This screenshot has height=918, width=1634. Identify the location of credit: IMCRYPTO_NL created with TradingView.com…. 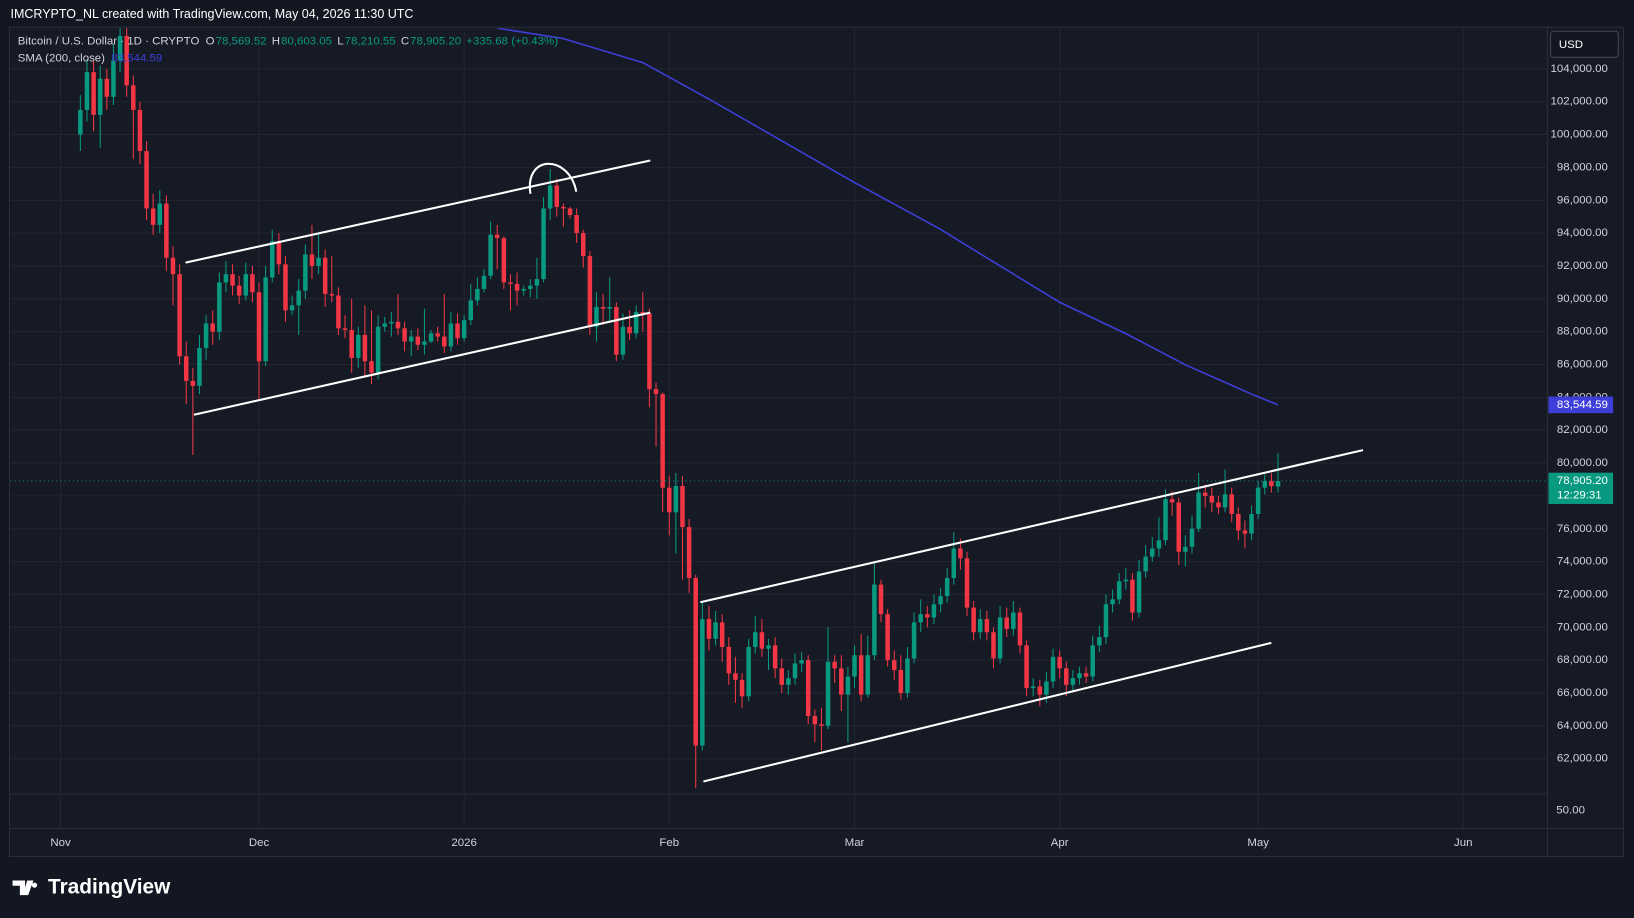
(211, 14).